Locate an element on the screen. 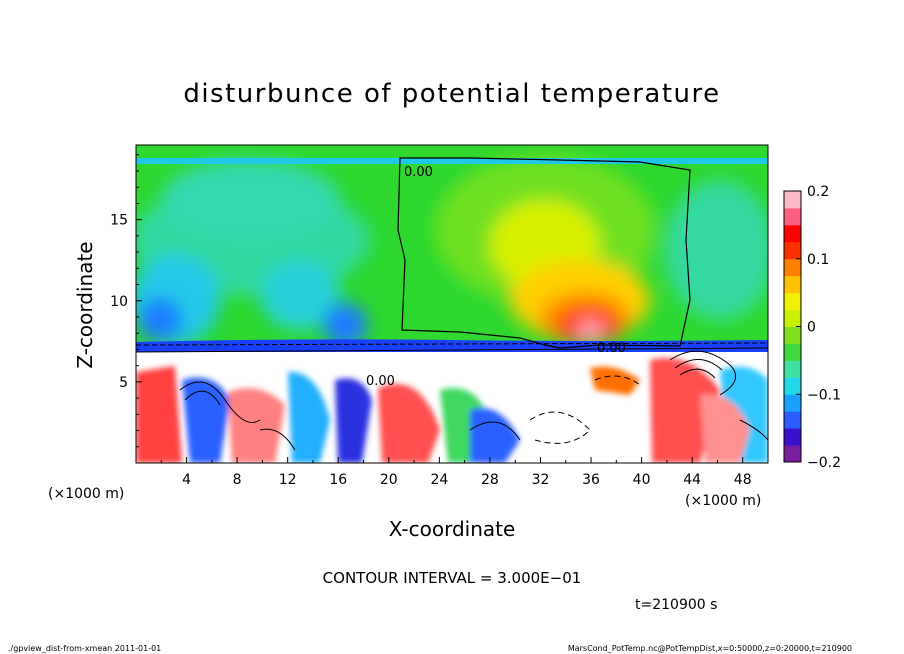 The height and width of the screenshot is (654, 904). x-tick-label: 48 is located at coordinates (743, 480).